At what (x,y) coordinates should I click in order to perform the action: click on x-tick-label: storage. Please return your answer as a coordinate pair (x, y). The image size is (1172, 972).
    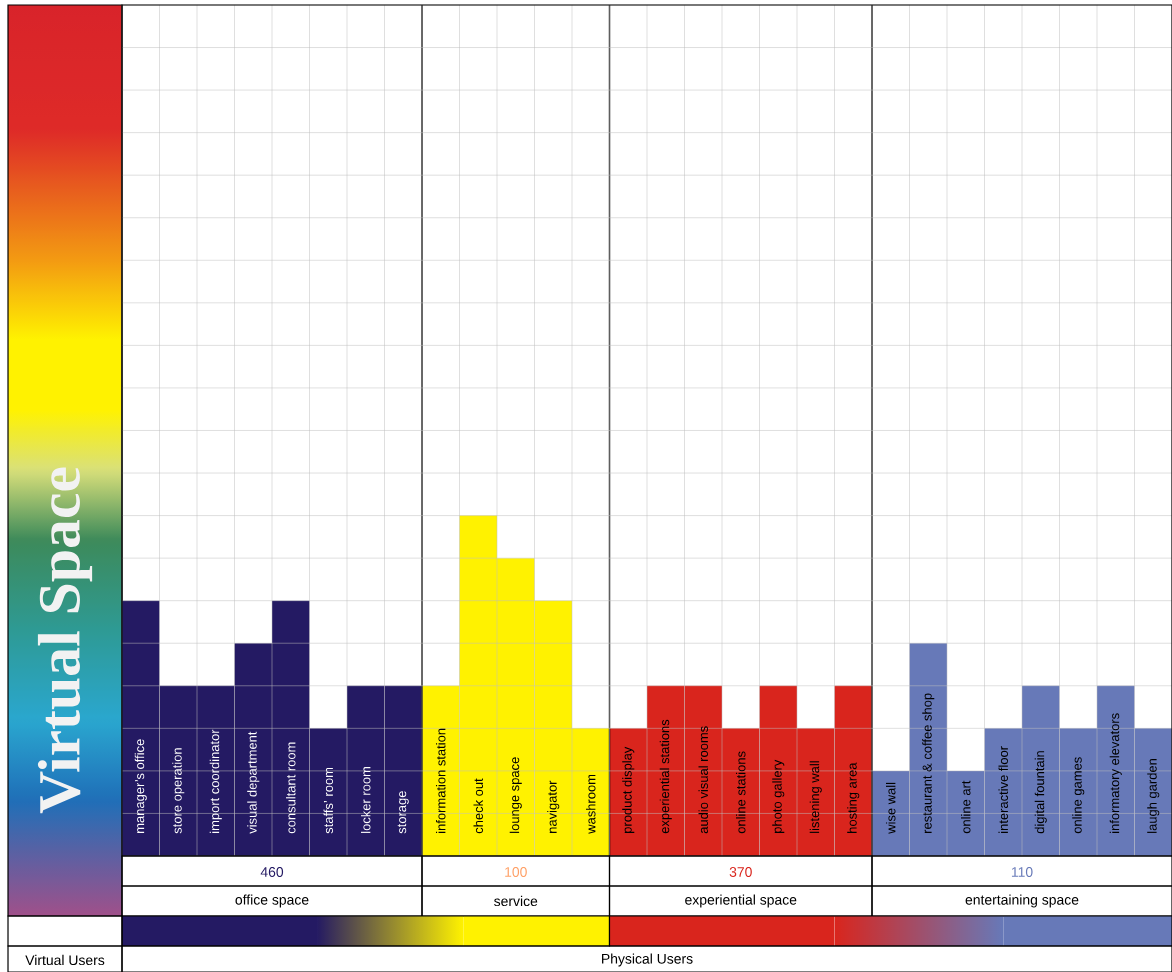
    Looking at the image, I should click on (403, 812).